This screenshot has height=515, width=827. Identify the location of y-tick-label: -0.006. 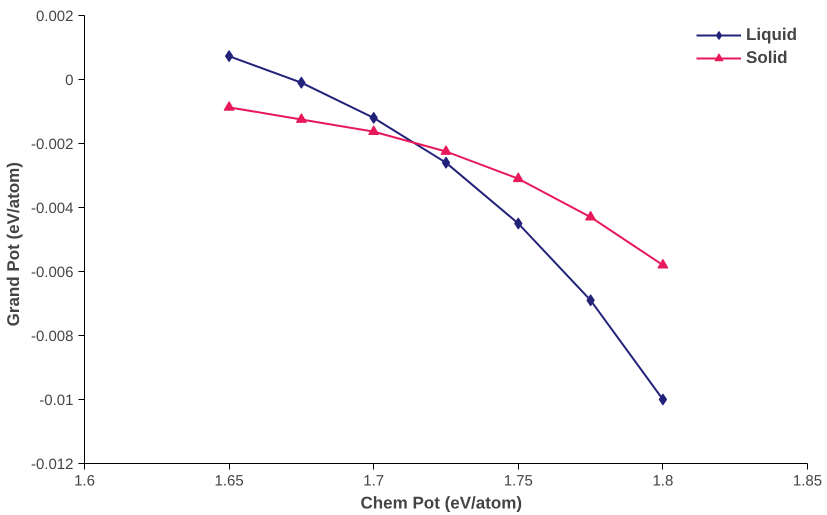
(52, 272).